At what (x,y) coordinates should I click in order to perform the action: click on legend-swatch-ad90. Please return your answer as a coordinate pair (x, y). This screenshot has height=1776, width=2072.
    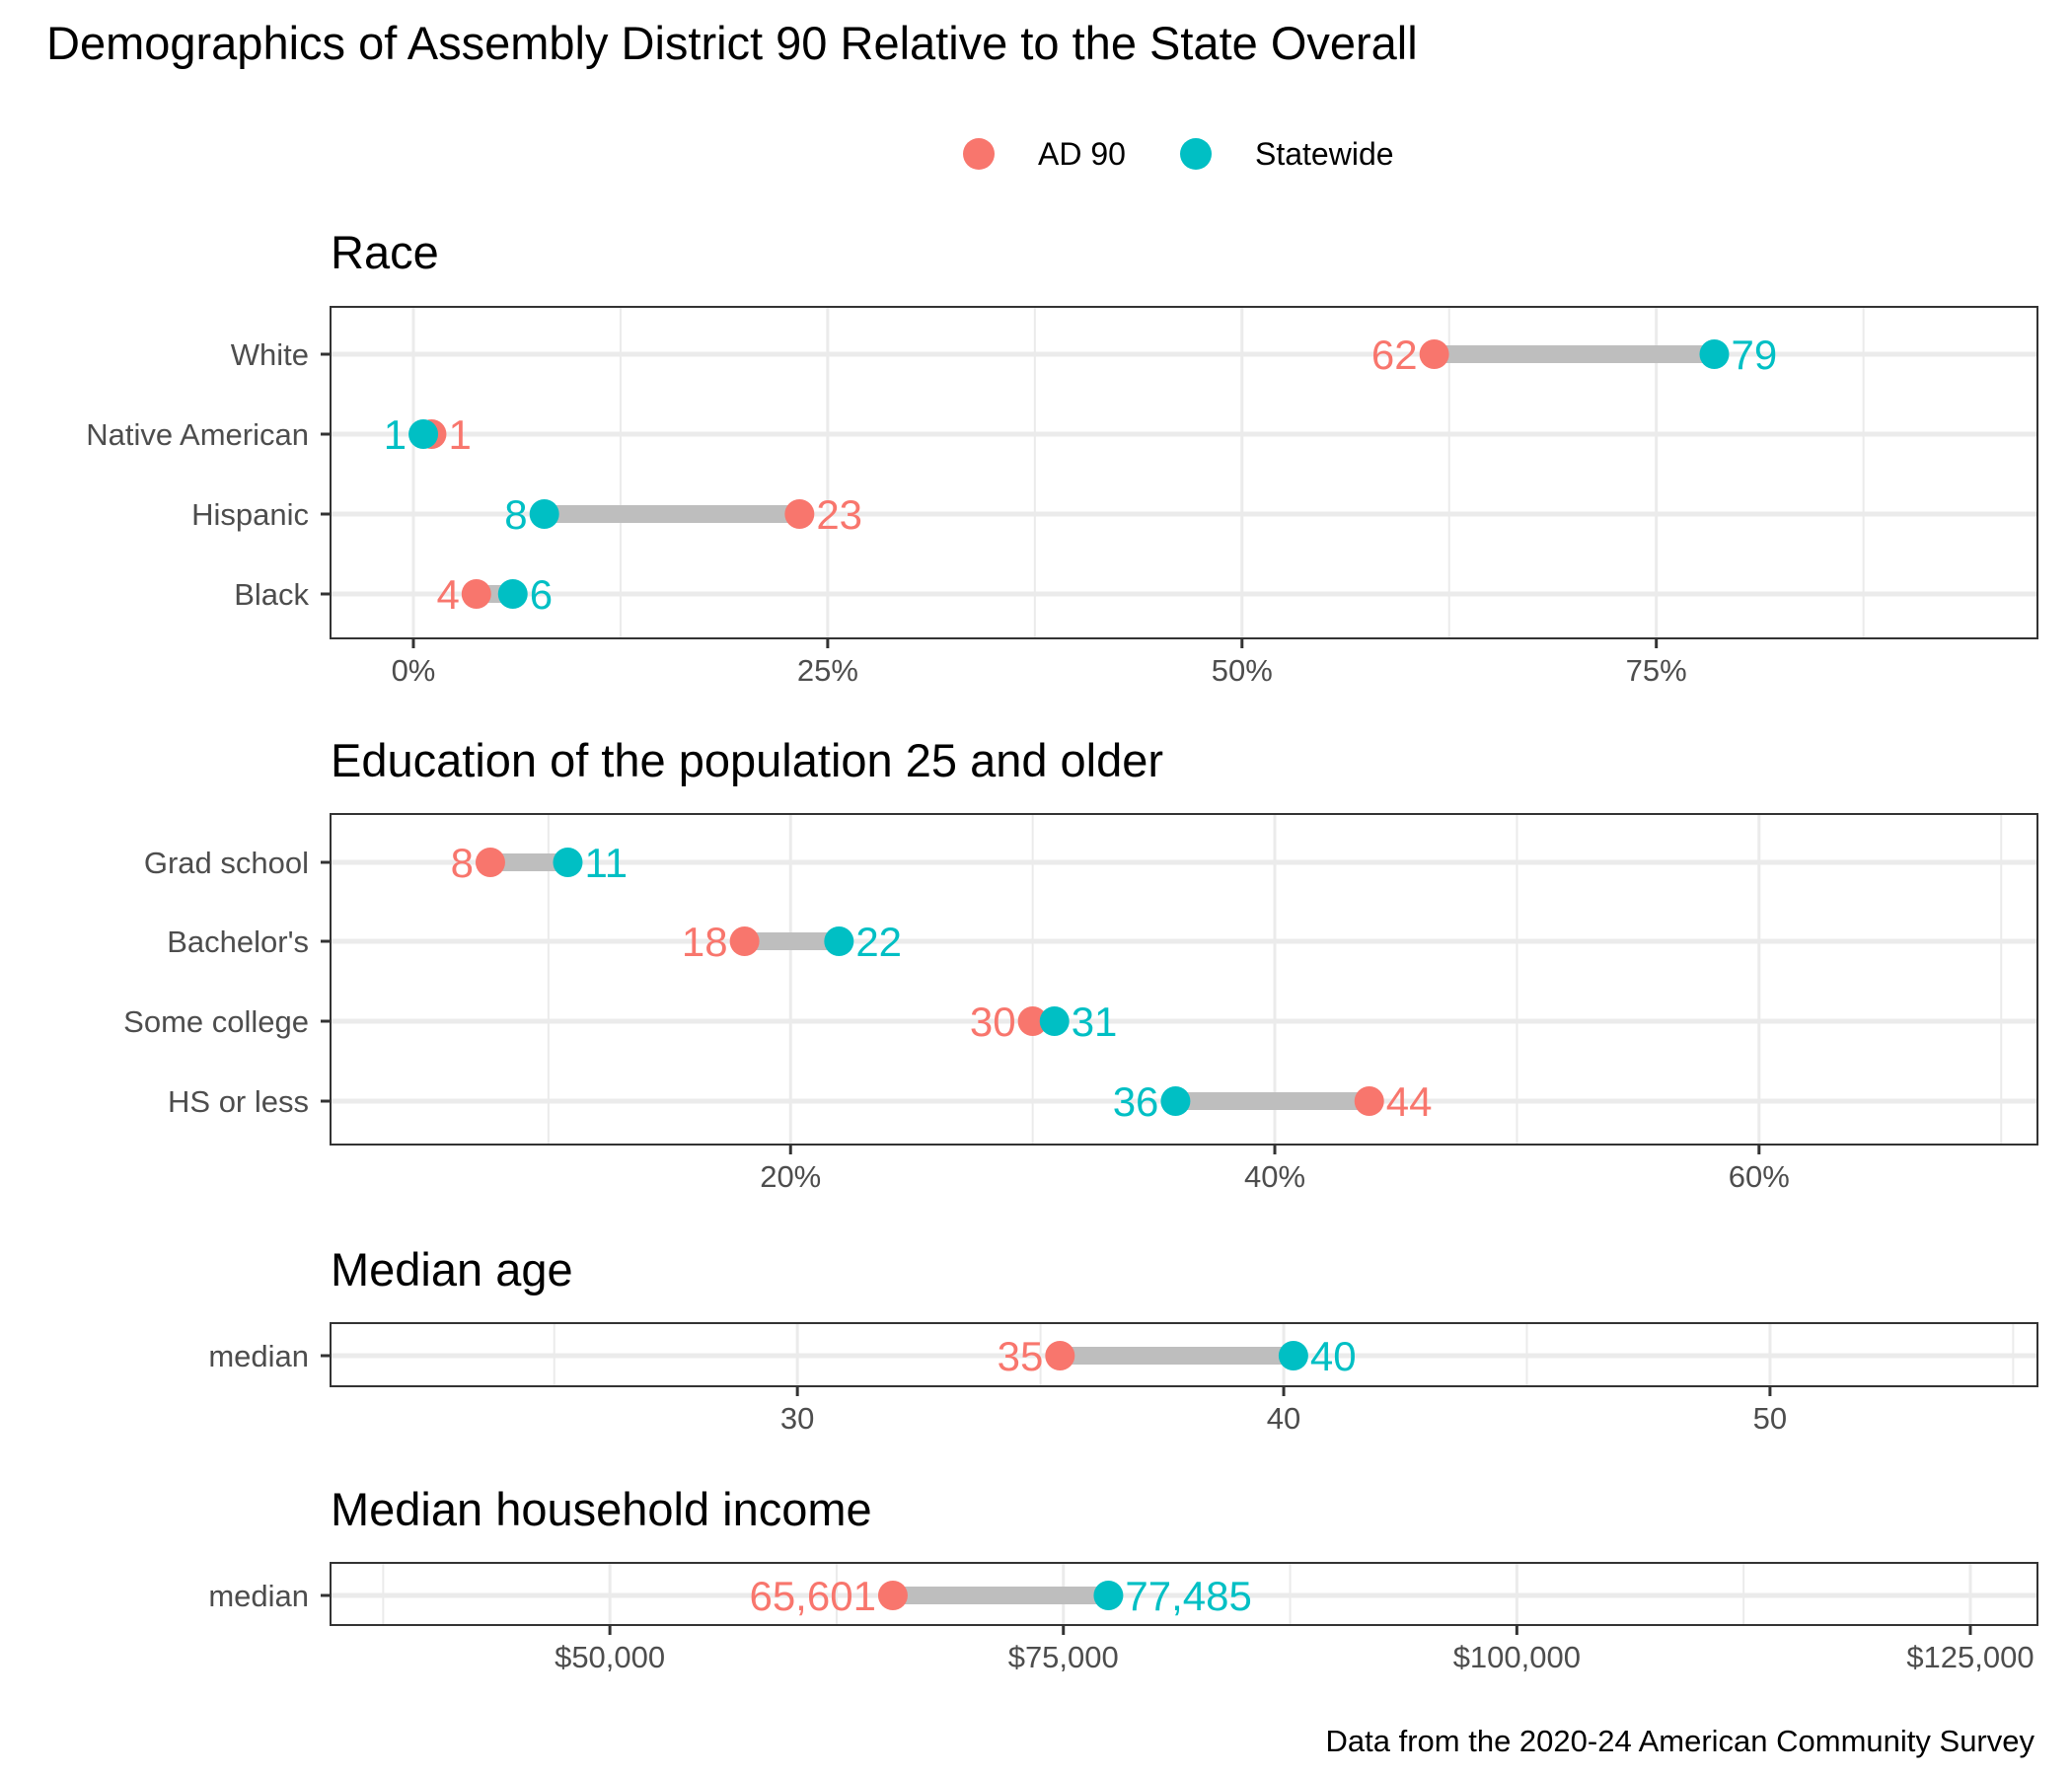
    Looking at the image, I should click on (979, 154).